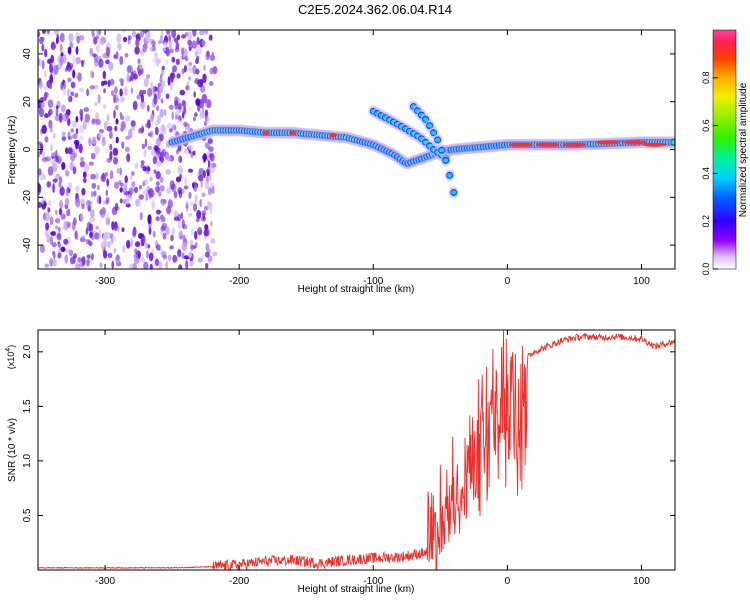 This screenshot has height=600, width=750. What do you see at coordinates (673, 142) in the screenshot?
I see `main-trace-core` at bounding box center [673, 142].